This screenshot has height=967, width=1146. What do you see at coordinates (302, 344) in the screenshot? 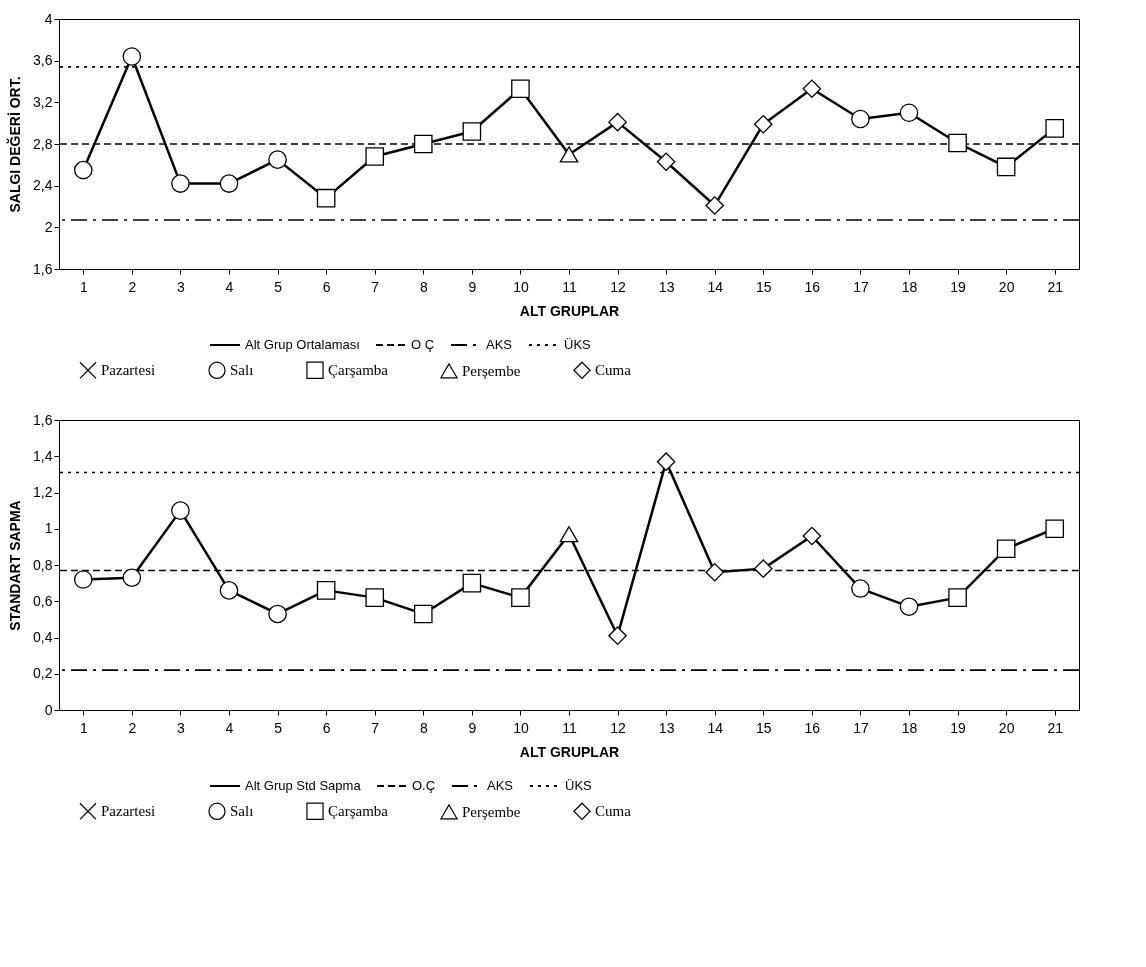
I see `legend-label: Alt Grup Ortalaması` at bounding box center [302, 344].